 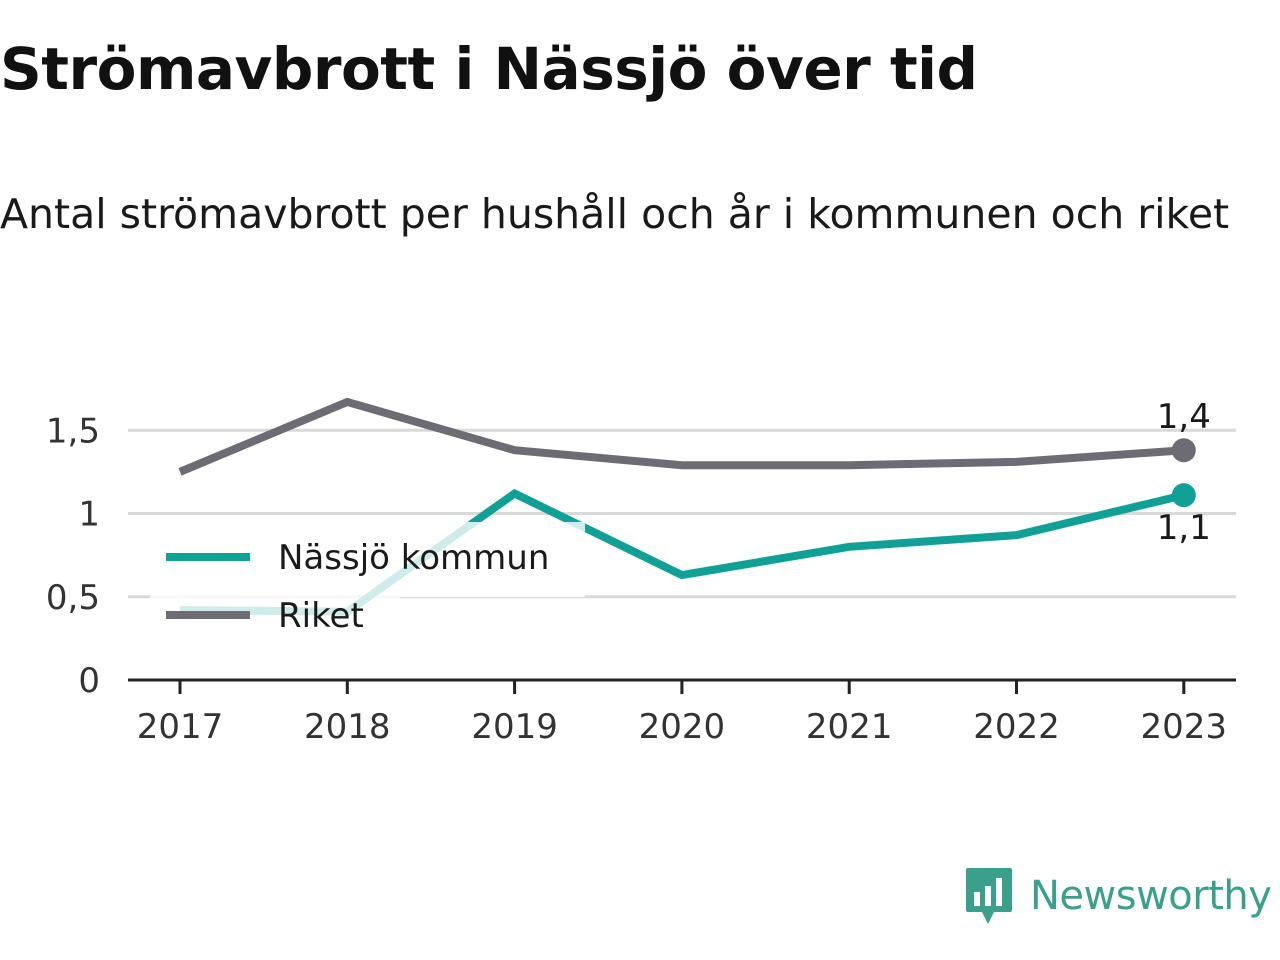 What do you see at coordinates (989, 896) in the screenshot?
I see `newsworthy-logo-icon` at bounding box center [989, 896].